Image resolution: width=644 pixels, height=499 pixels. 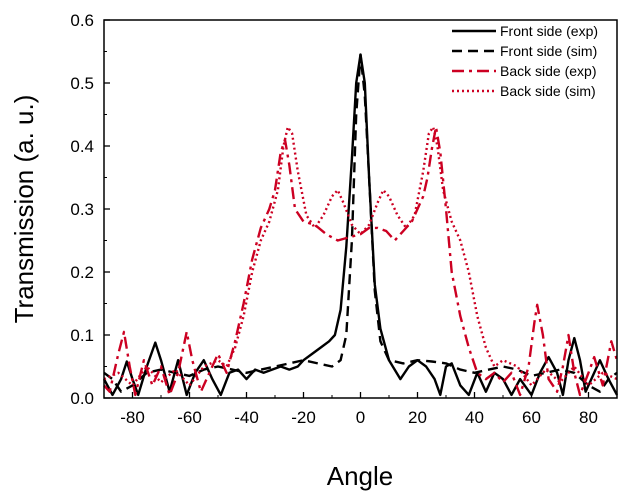 I want to click on y-tick-label: 0.3, so click(x=82, y=209).